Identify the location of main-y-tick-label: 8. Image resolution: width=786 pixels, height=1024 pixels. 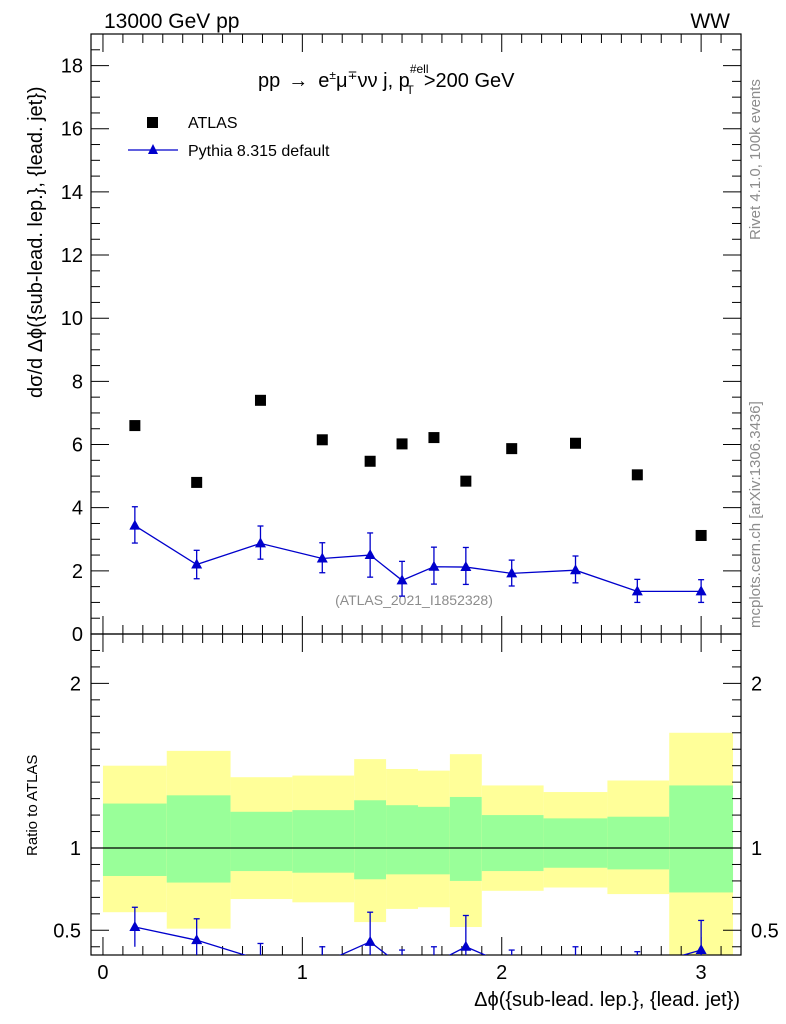
(77, 382).